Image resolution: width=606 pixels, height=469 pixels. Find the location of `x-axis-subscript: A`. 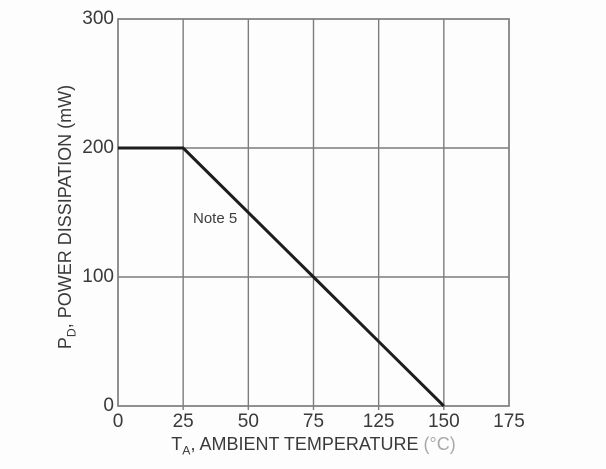

x-axis-subscript: A is located at coordinates (186, 450).